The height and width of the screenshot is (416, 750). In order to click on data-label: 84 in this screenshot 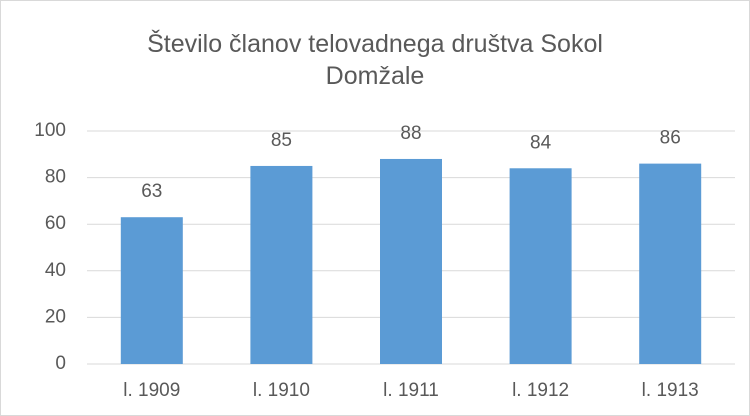, I will do `click(541, 142)`.